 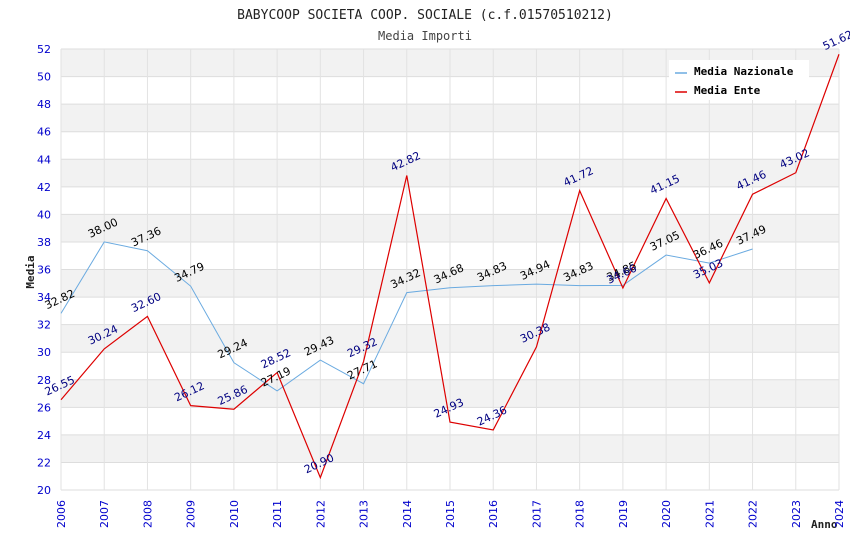 What do you see at coordinates (44, 159) in the screenshot?
I see `y-tick-label: 44` at bounding box center [44, 159].